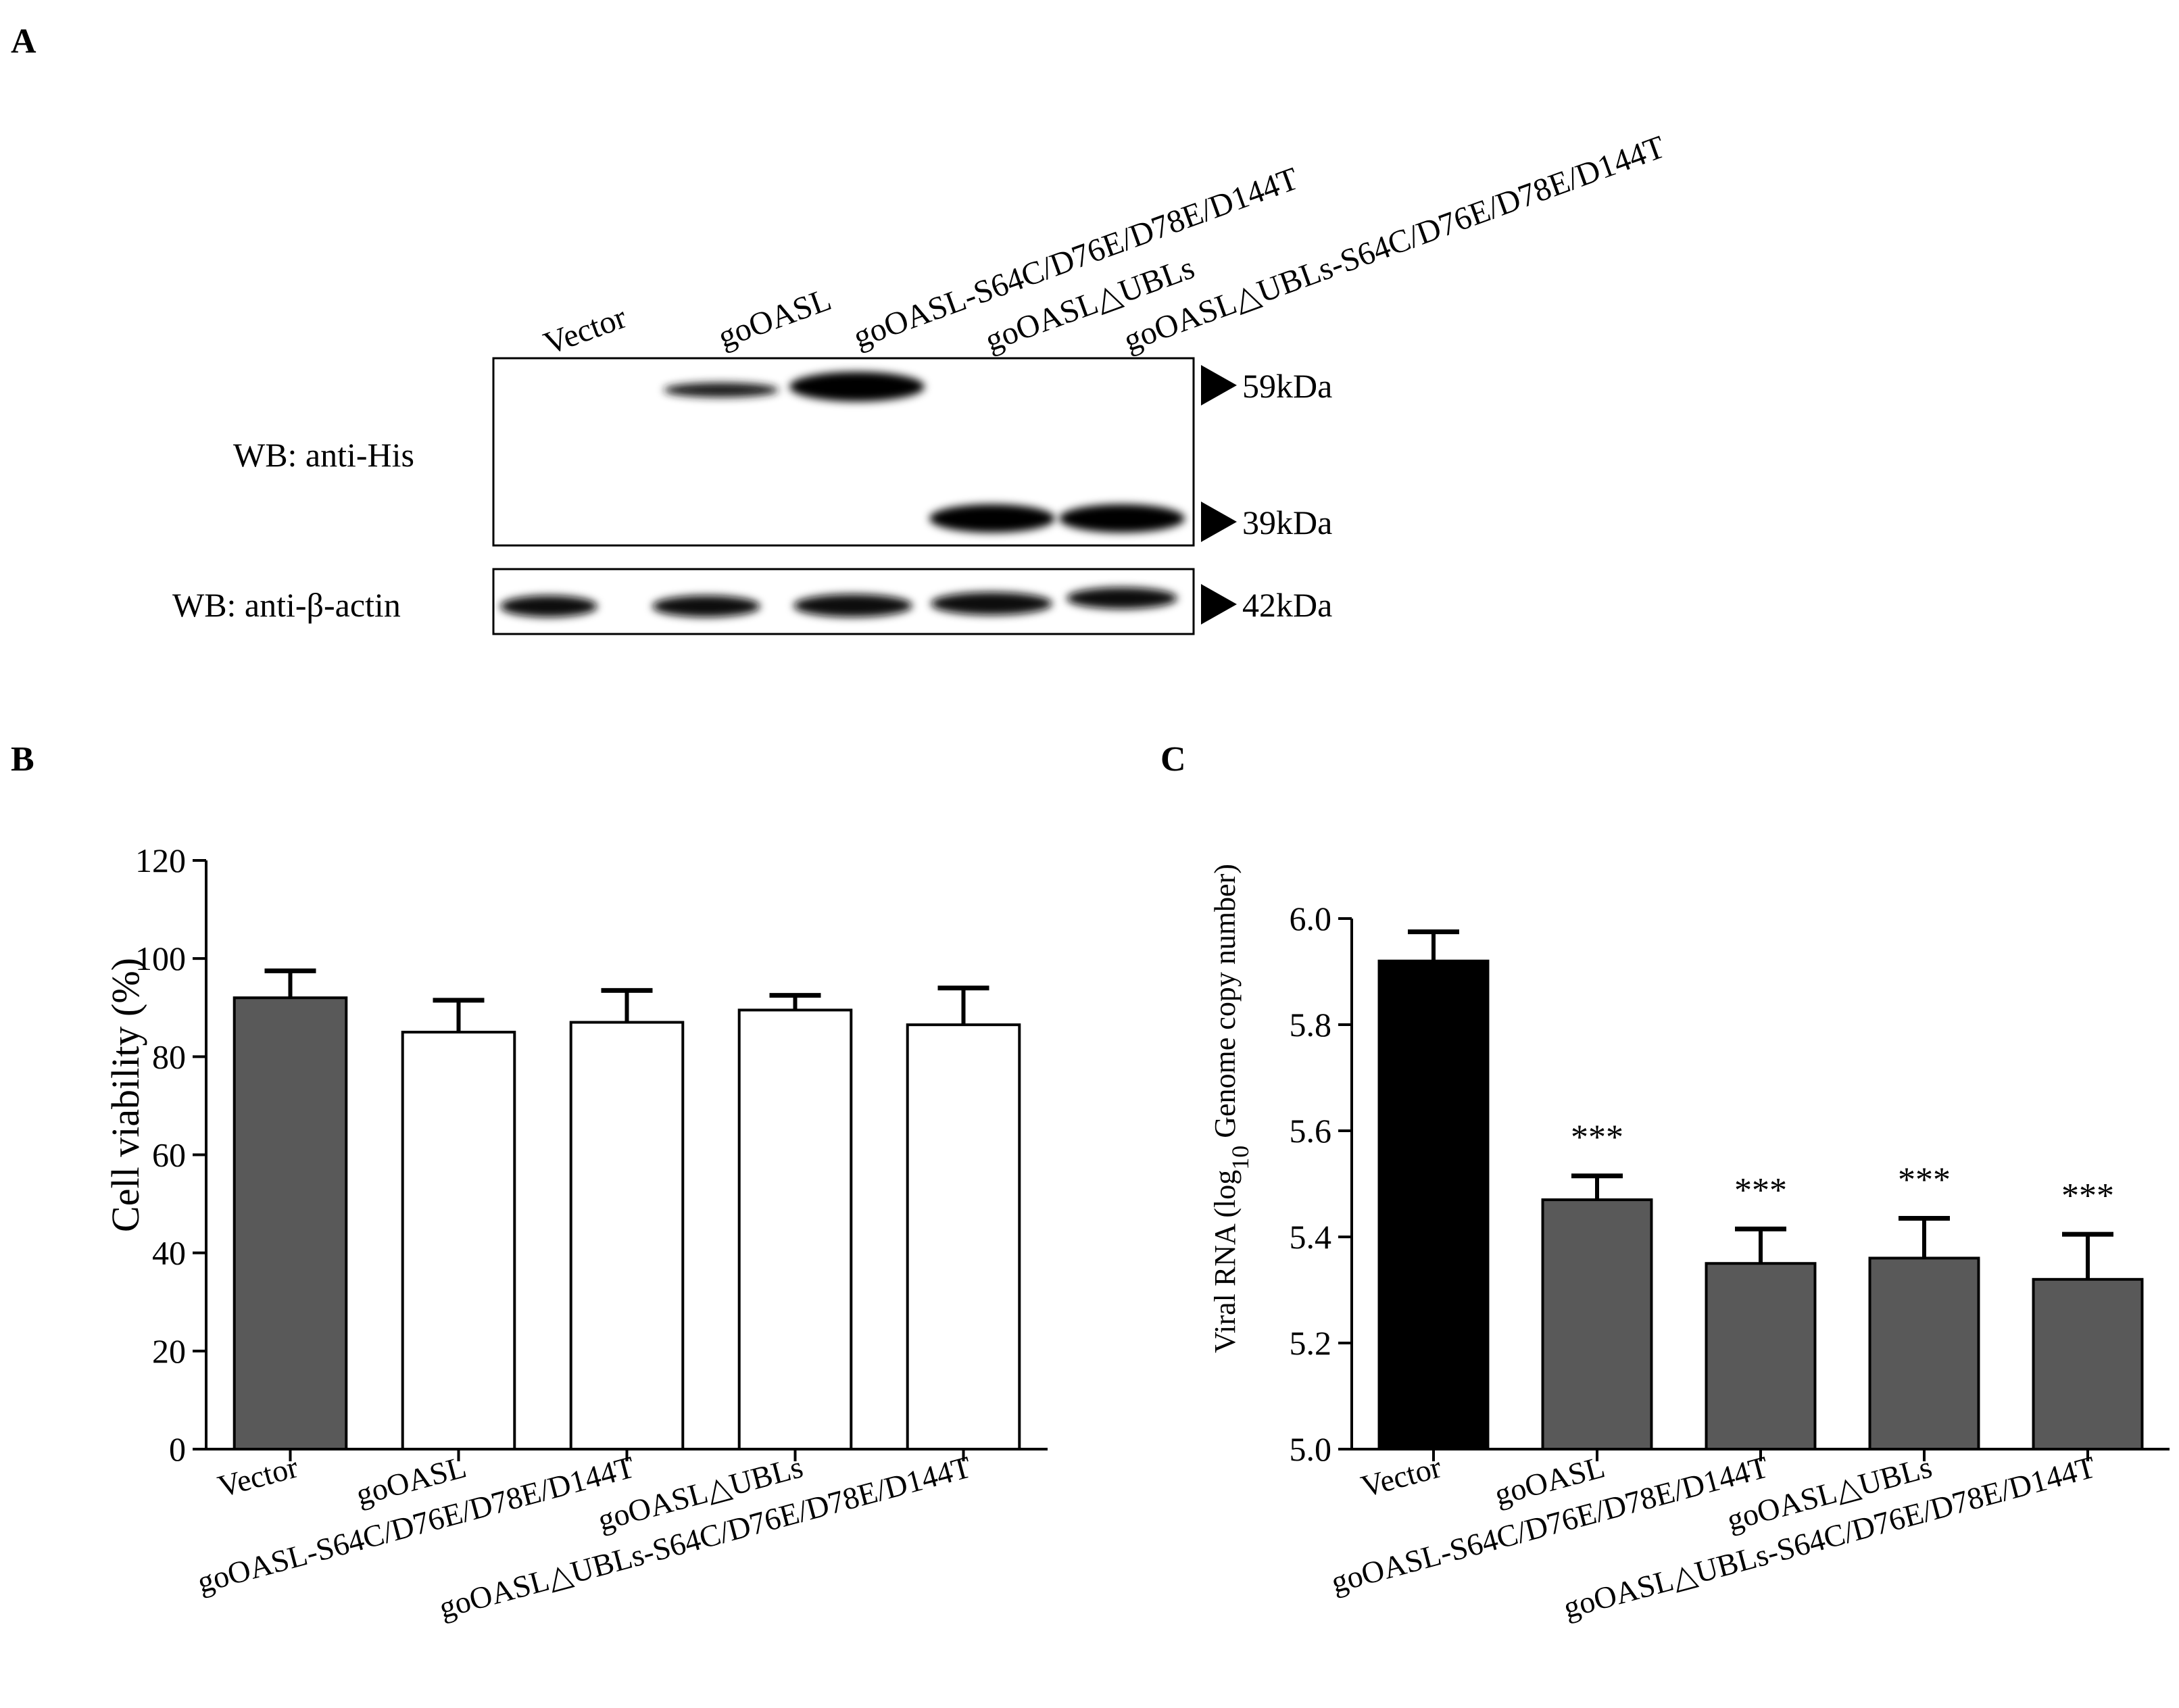 This screenshot has height=1708, width=2179. Describe the element at coordinates (1311, 1343) in the screenshot. I see `y-tick-label: 5.2` at that location.